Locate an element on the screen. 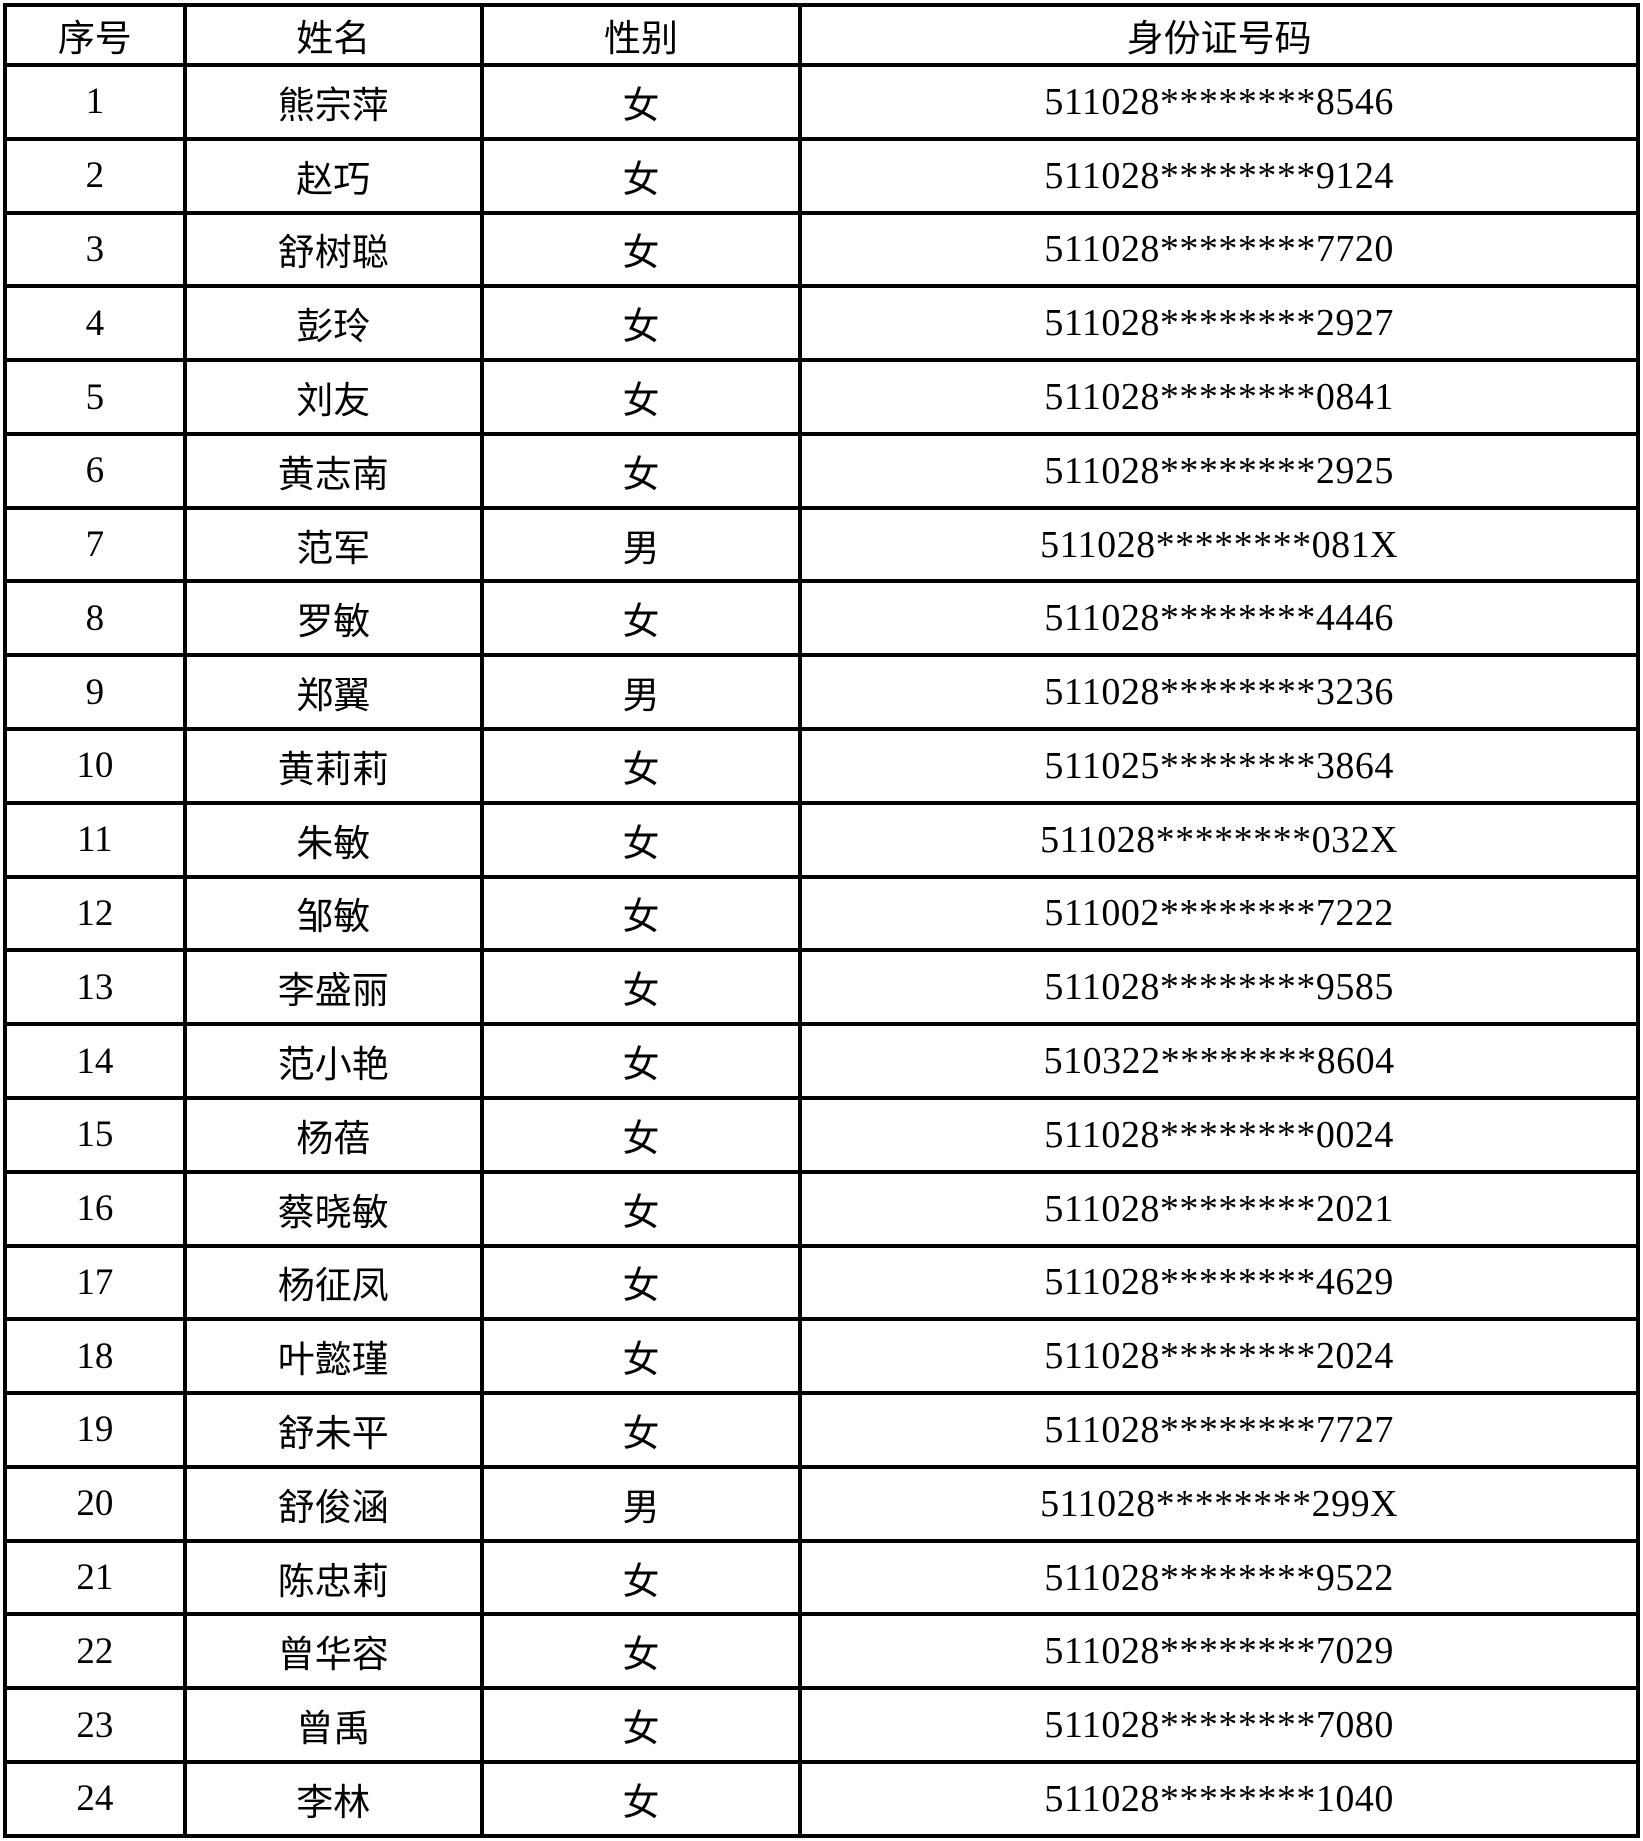 Image resolution: width=1643 pixels, height=1841 pixels. id-number-cell: 511028********4629 is located at coordinates (1219, 1282).